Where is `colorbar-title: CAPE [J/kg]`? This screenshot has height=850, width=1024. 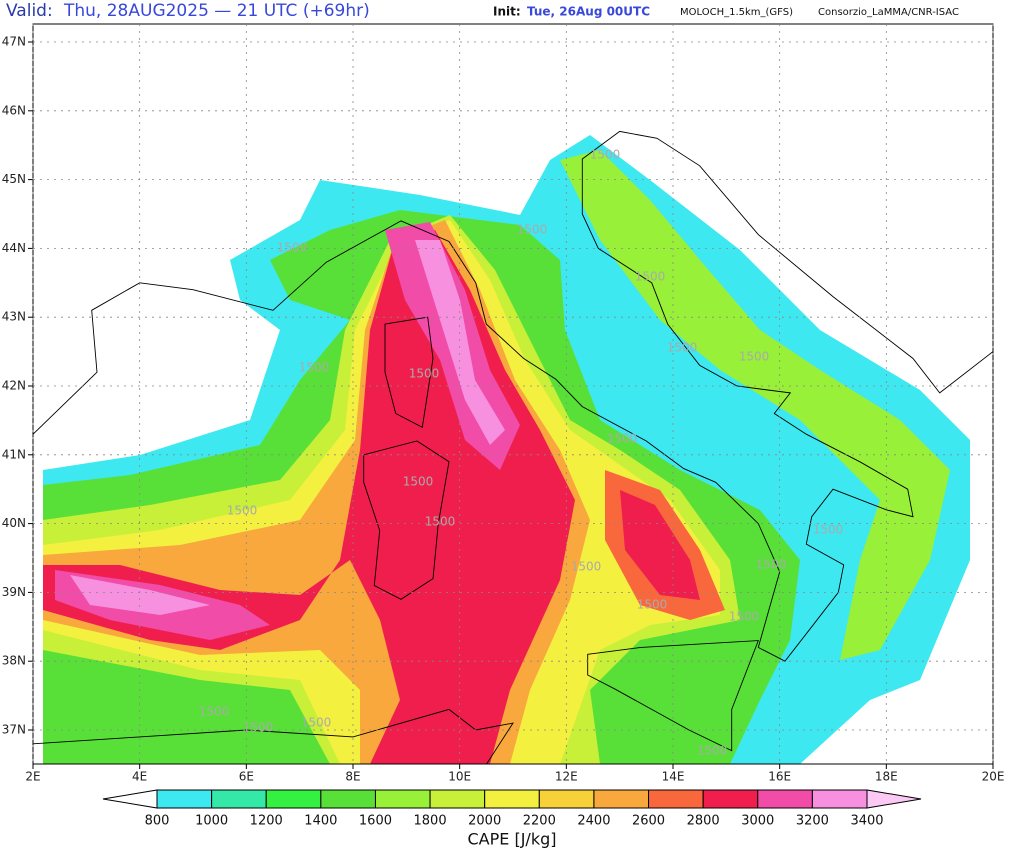 colorbar-title: CAPE [J/kg] is located at coordinates (512, 839).